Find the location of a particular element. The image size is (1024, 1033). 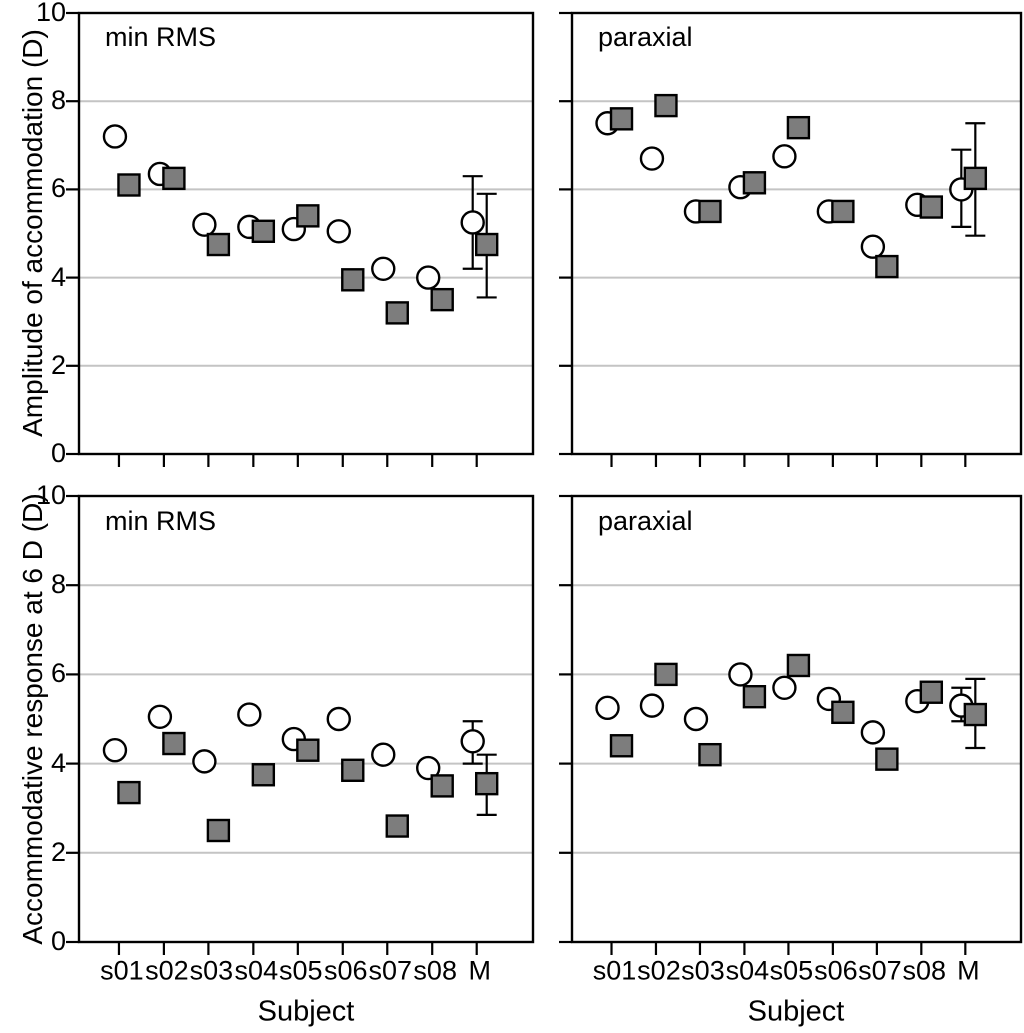

panel-label-top-left: min RMS is located at coordinates (161, 37).